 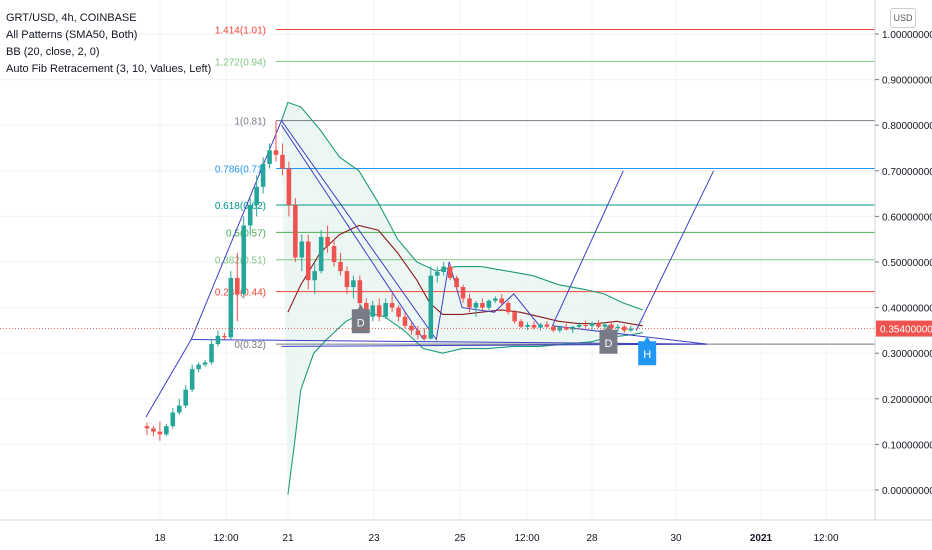 What do you see at coordinates (761, 538) in the screenshot?
I see `x-tick-label: 2021` at bounding box center [761, 538].